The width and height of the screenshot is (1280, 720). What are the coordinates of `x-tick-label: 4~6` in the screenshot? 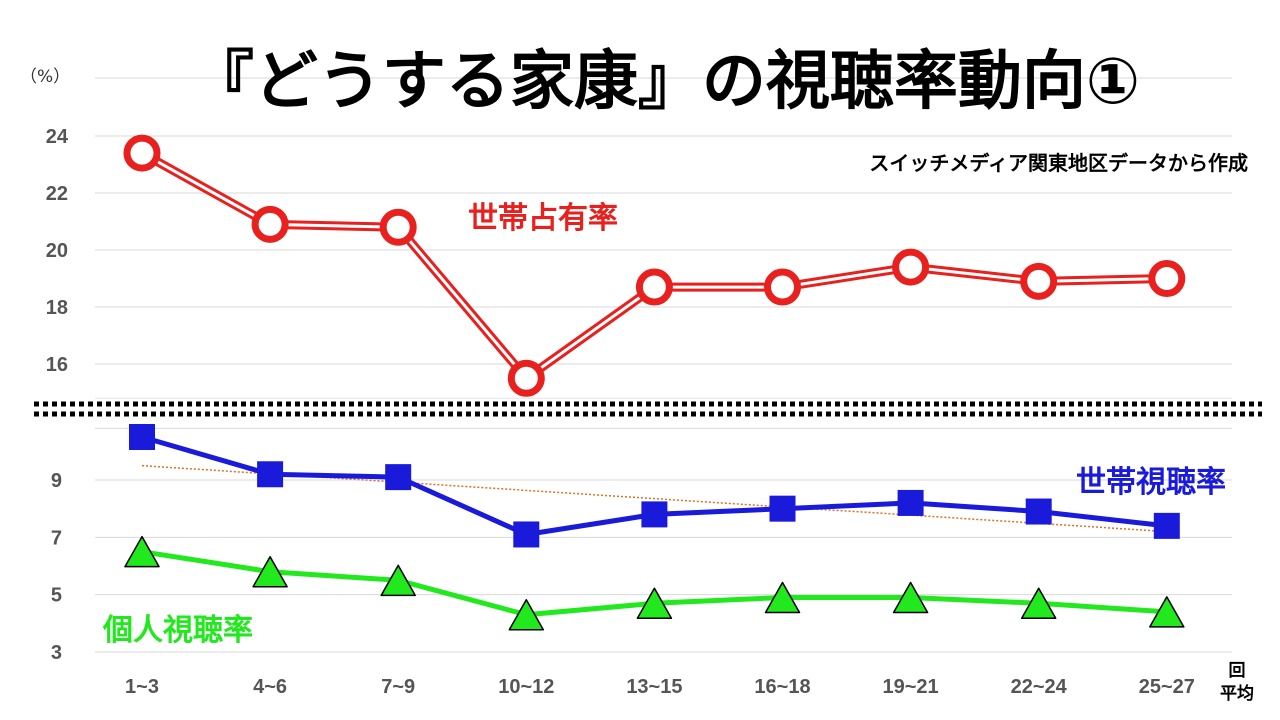 It's located at (270, 687).